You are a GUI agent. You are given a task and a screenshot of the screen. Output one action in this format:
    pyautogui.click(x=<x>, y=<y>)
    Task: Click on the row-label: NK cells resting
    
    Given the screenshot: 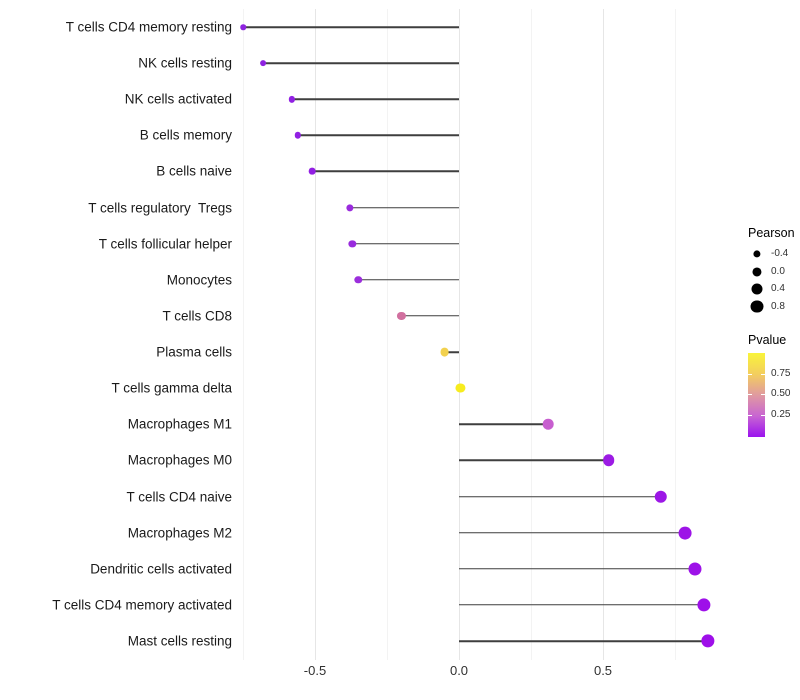 What is the action you would take?
    pyautogui.click(x=185, y=63)
    